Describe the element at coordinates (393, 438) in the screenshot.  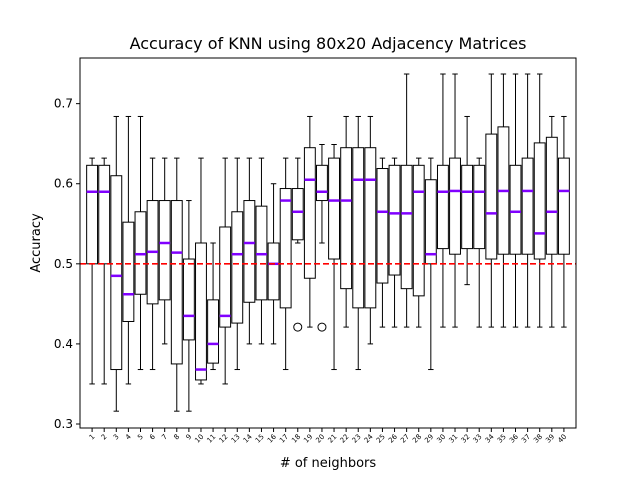
I see `x-tick-label: 26` at that location.